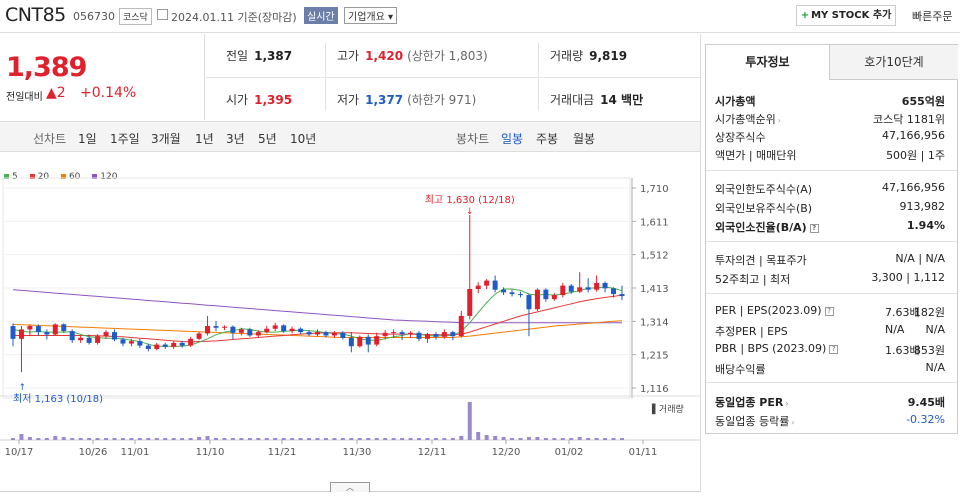 This screenshot has height=500, width=960. I want to click on my-stock-label: MY STOCK 추가, so click(851, 15).